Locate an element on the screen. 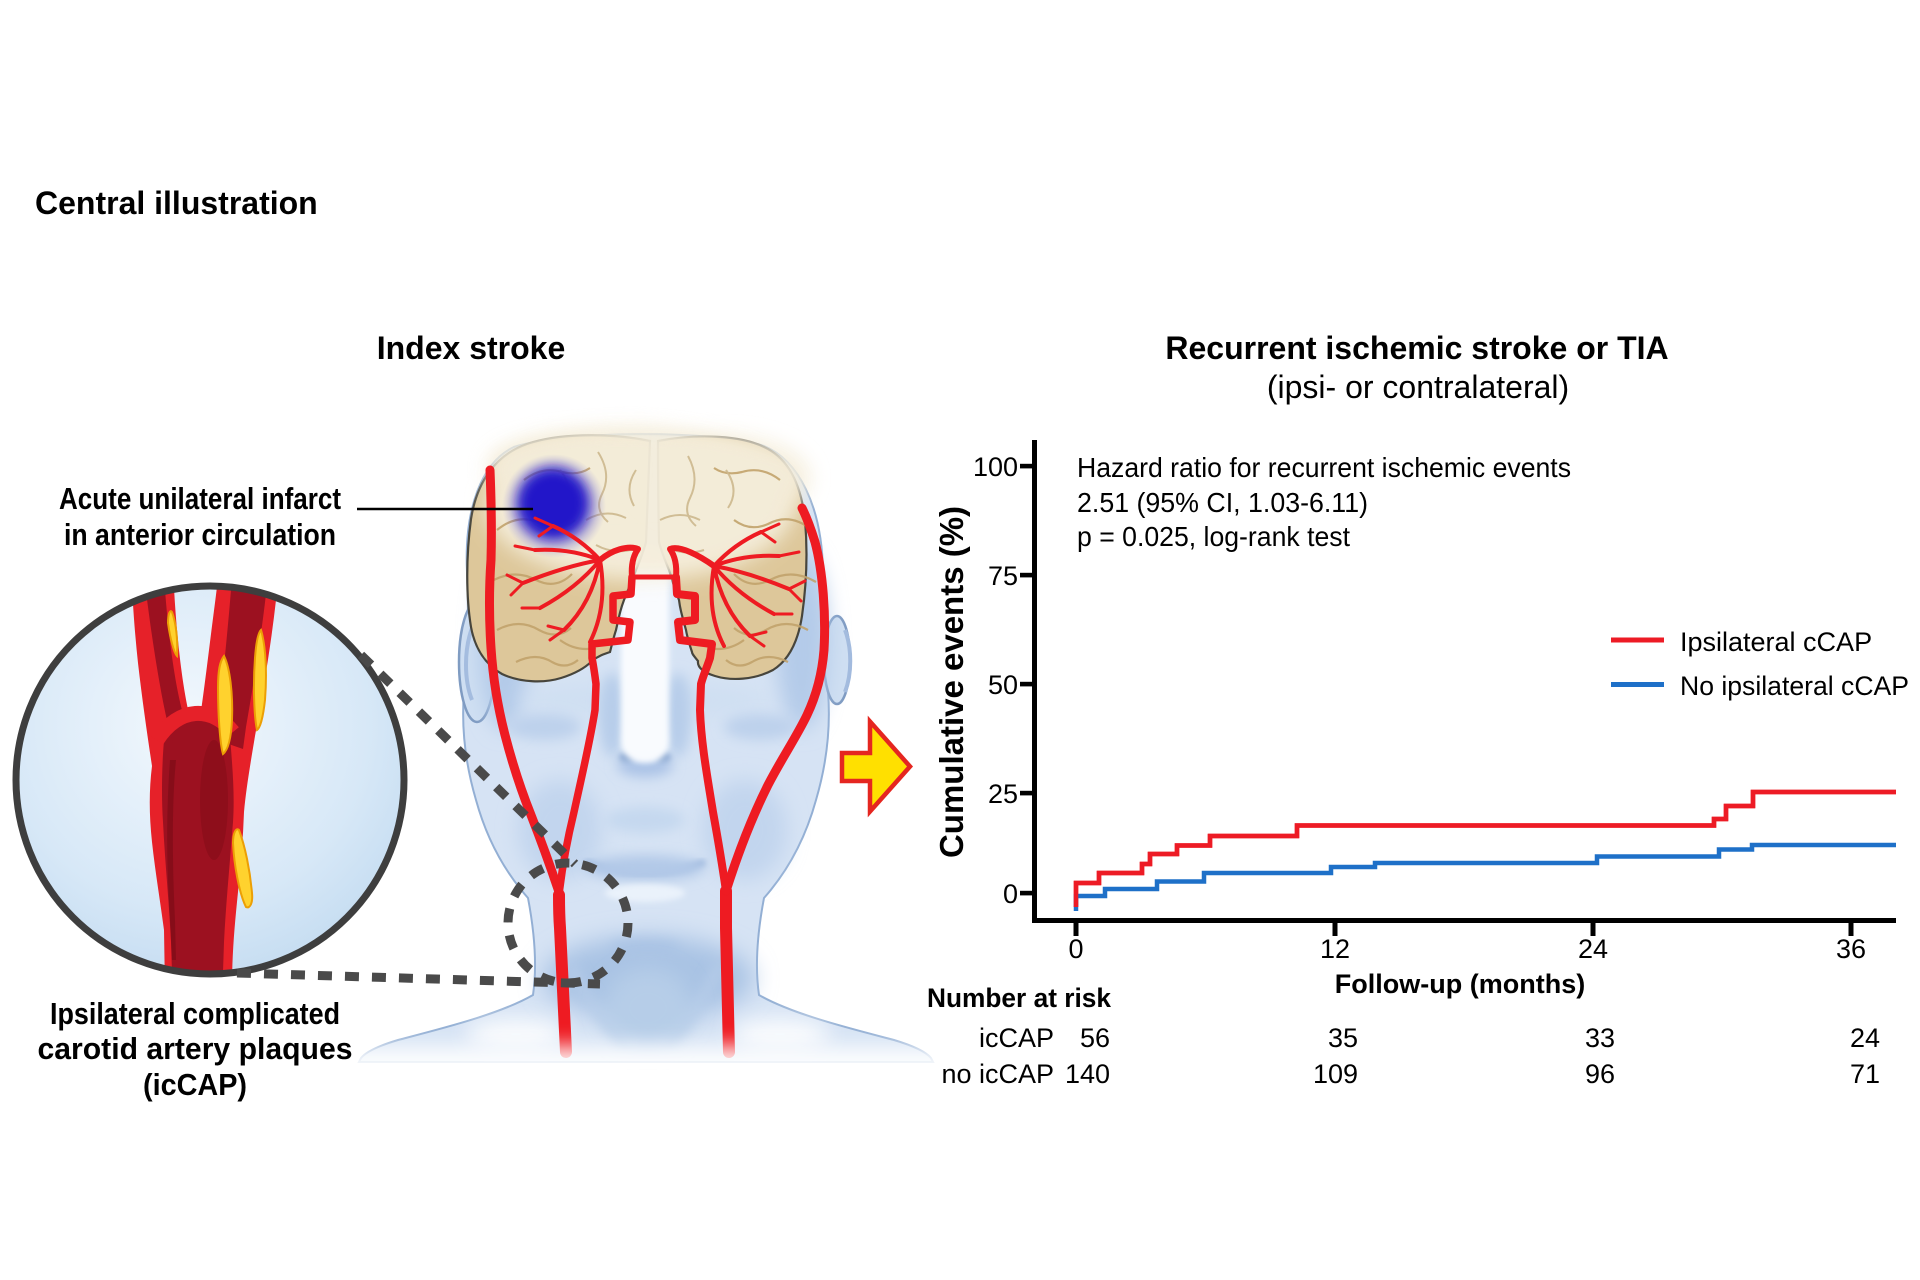 The image size is (1920, 1280). svg-text: (ipsi- or contralateral) is located at coordinates (1418, 387).